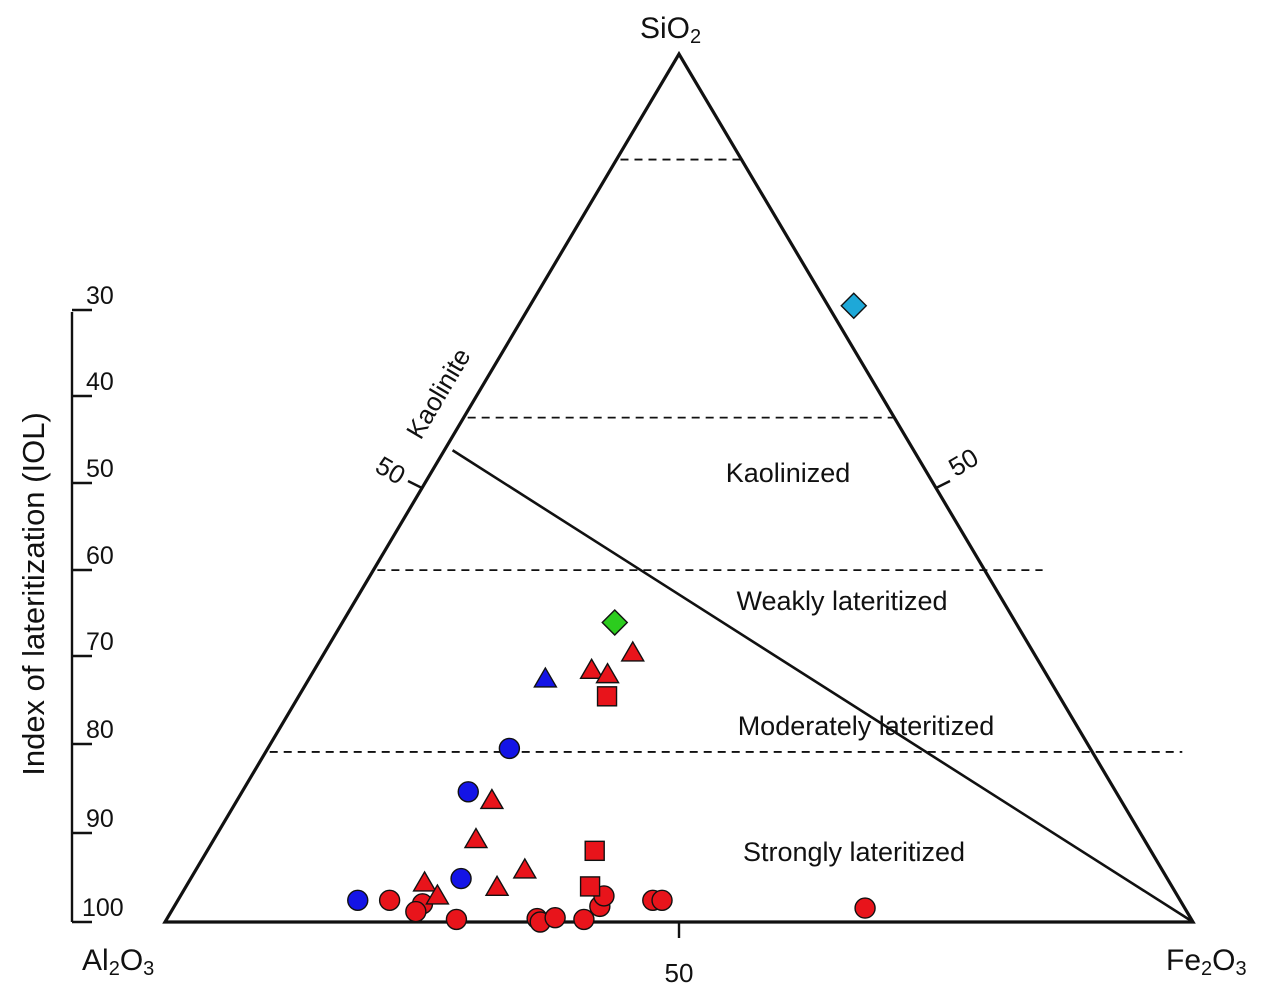 The width and height of the screenshot is (1280, 991). I want to click on vertex-label-al2o3-sub2: 3, so click(148, 969).